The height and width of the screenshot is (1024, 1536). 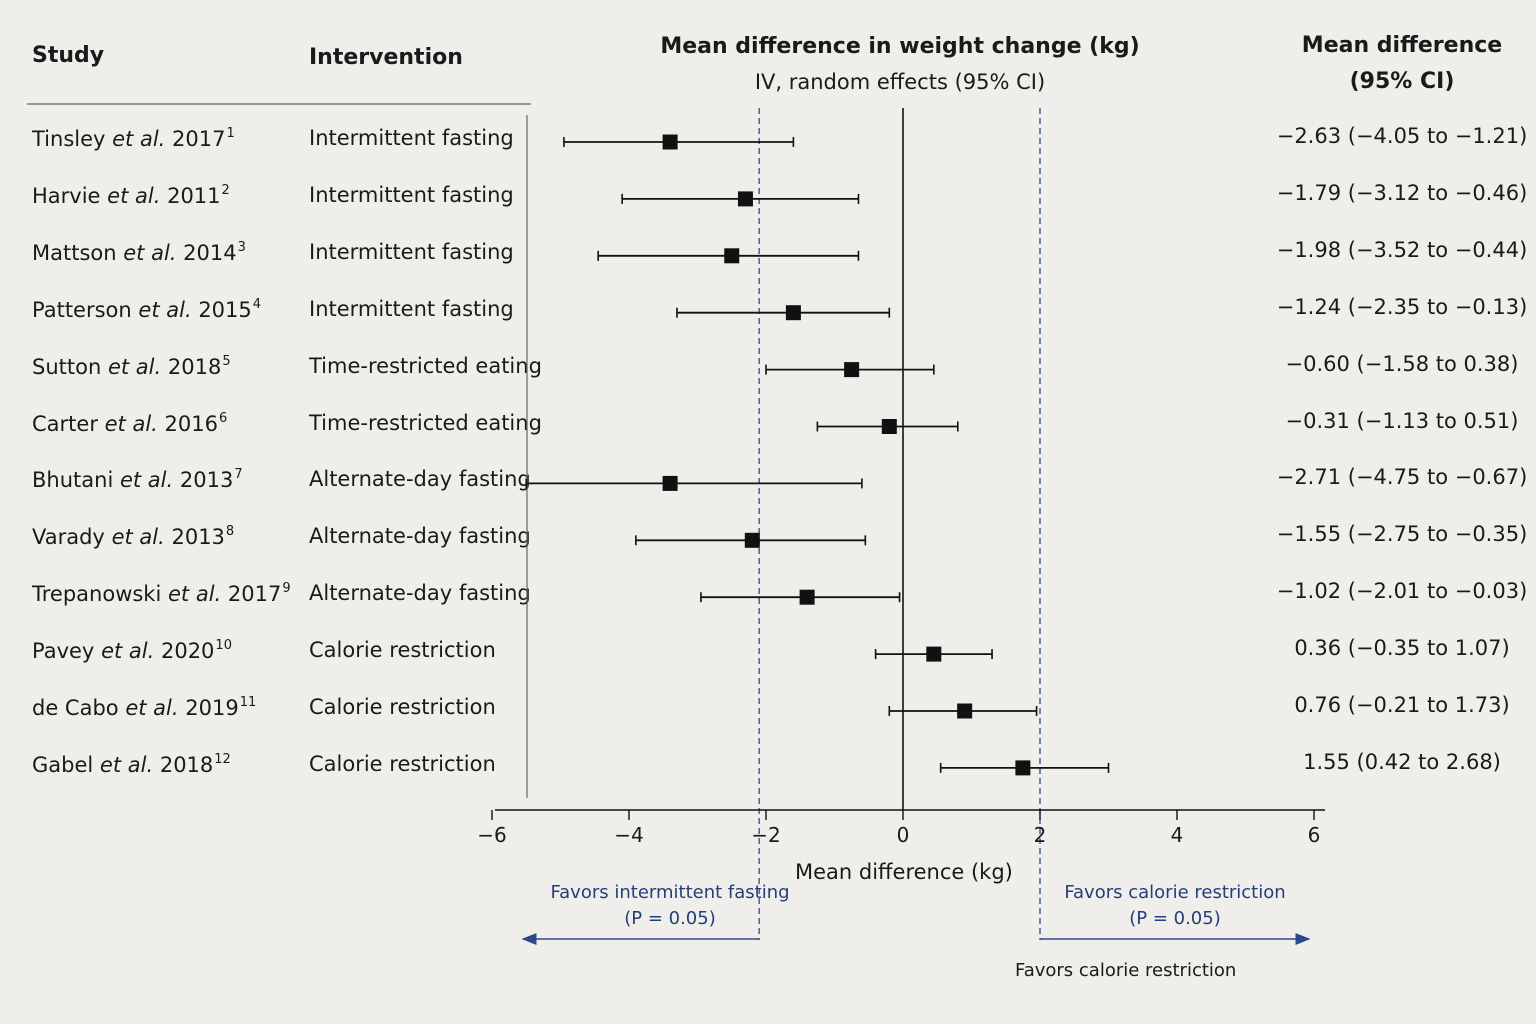 I want to click on study-author: Trepanowski, so click(x=97, y=594).